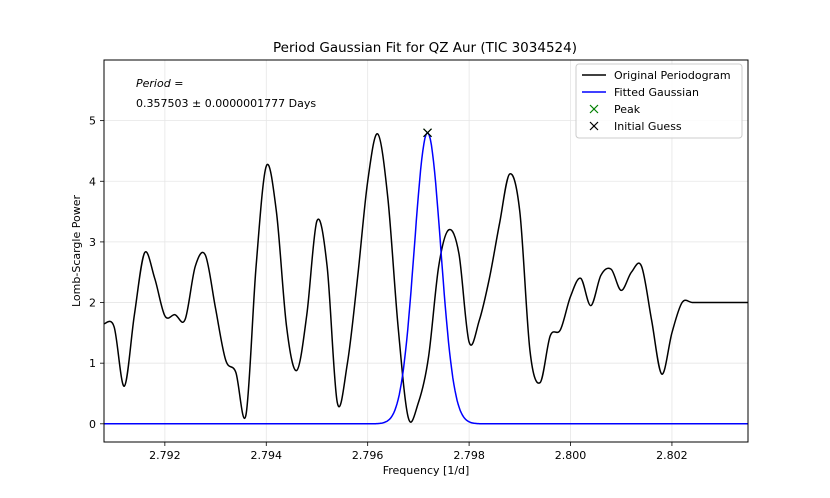  What do you see at coordinates (594, 109) in the screenshot?
I see `legend-marker-peak` at bounding box center [594, 109].